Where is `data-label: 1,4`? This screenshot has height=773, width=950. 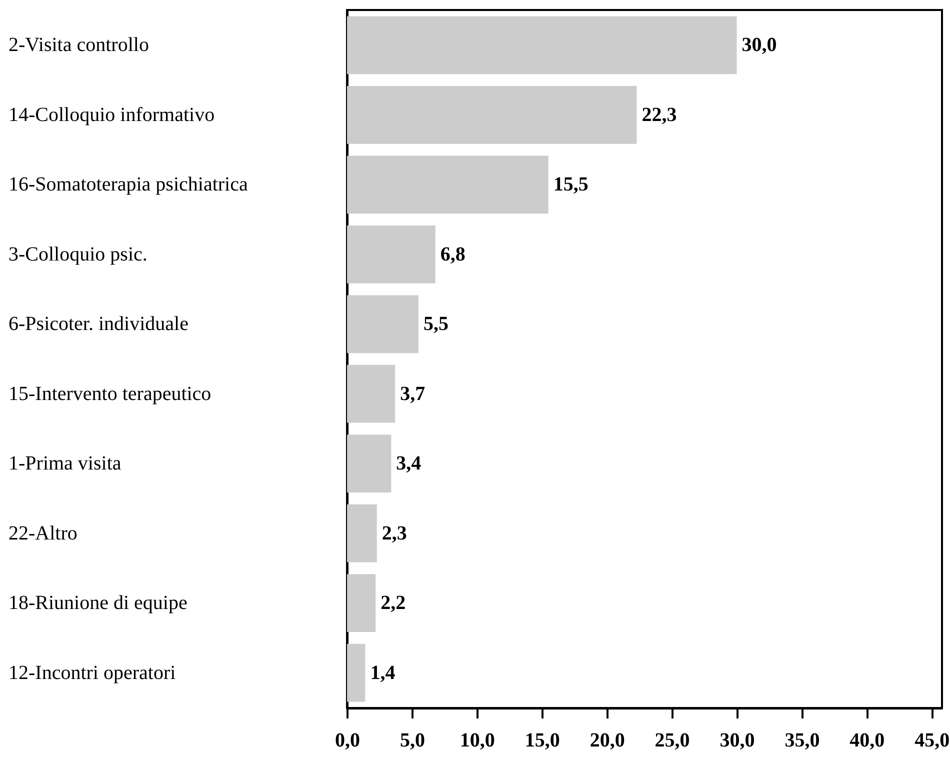
data-label: 1,4 is located at coordinates (383, 673).